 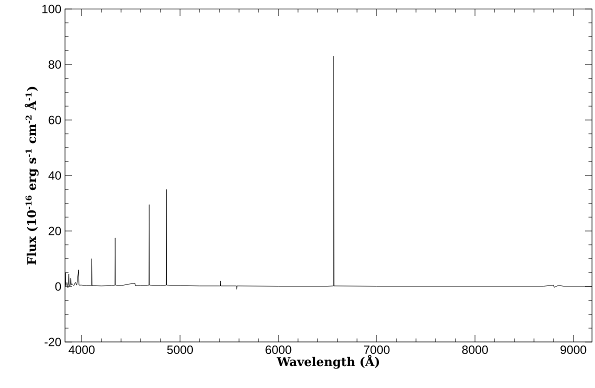 I want to click on x-tick-label: 4000, so click(x=81, y=350).